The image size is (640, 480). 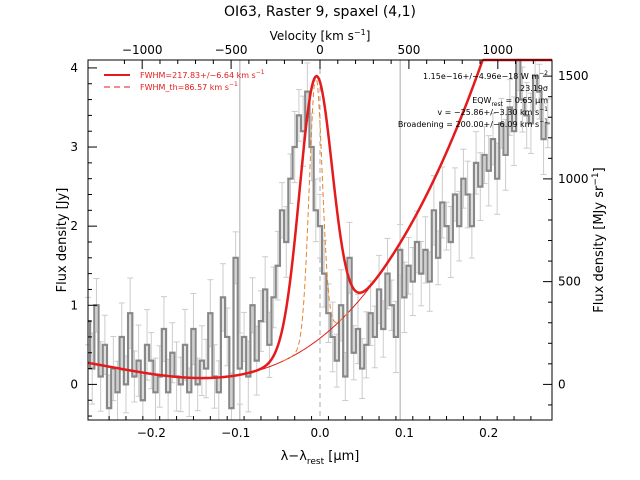 What do you see at coordinates (74, 226) in the screenshot?
I see `y-tick-label: 2` at bounding box center [74, 226].